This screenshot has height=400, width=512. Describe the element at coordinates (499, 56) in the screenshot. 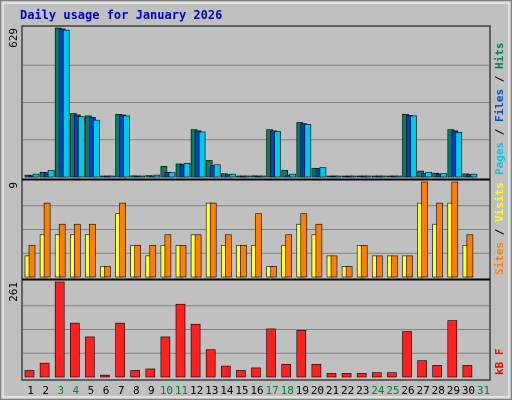

I see `legend-top-item-4: Hits` at that location.